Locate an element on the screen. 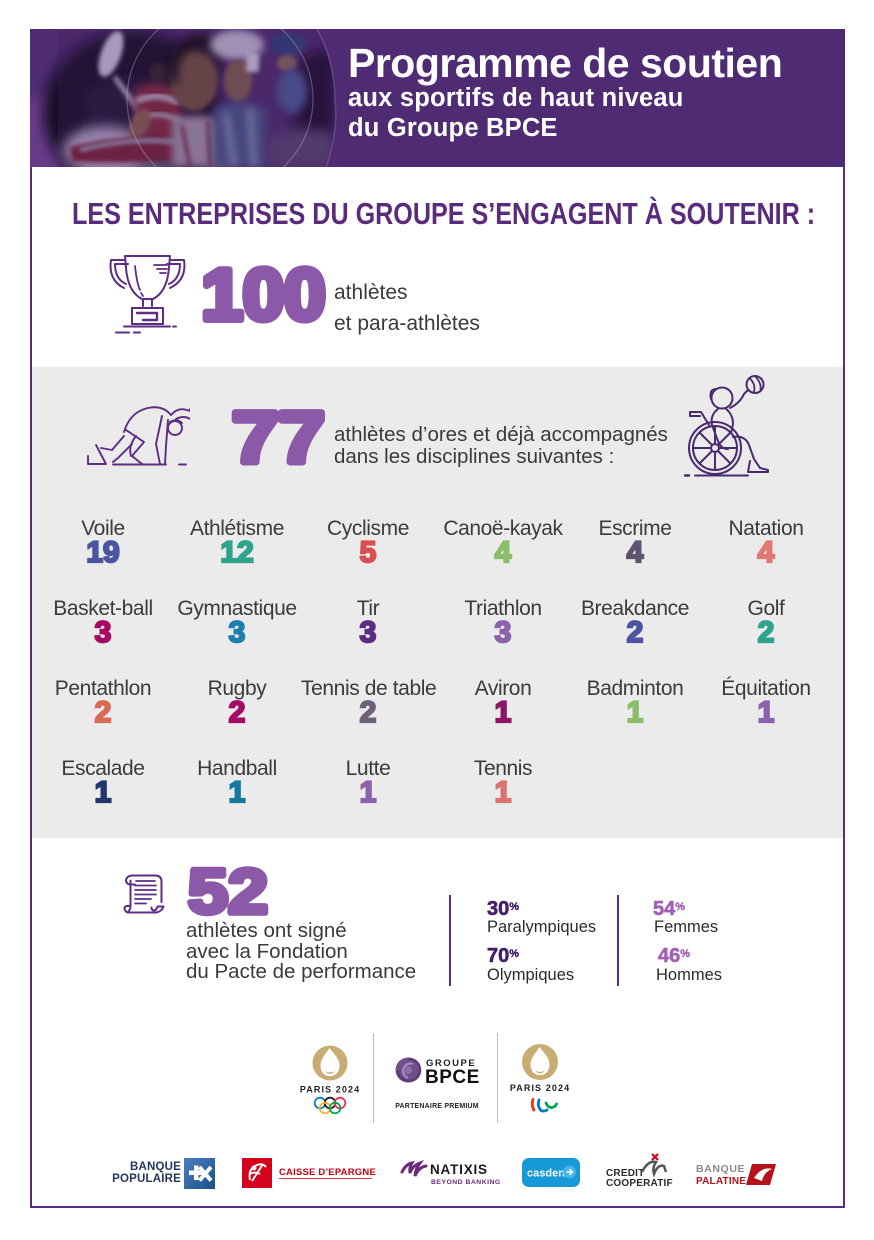 This screenshot has width=874, height=1240. svg-text: 77 is located at coordinates (278, 434).